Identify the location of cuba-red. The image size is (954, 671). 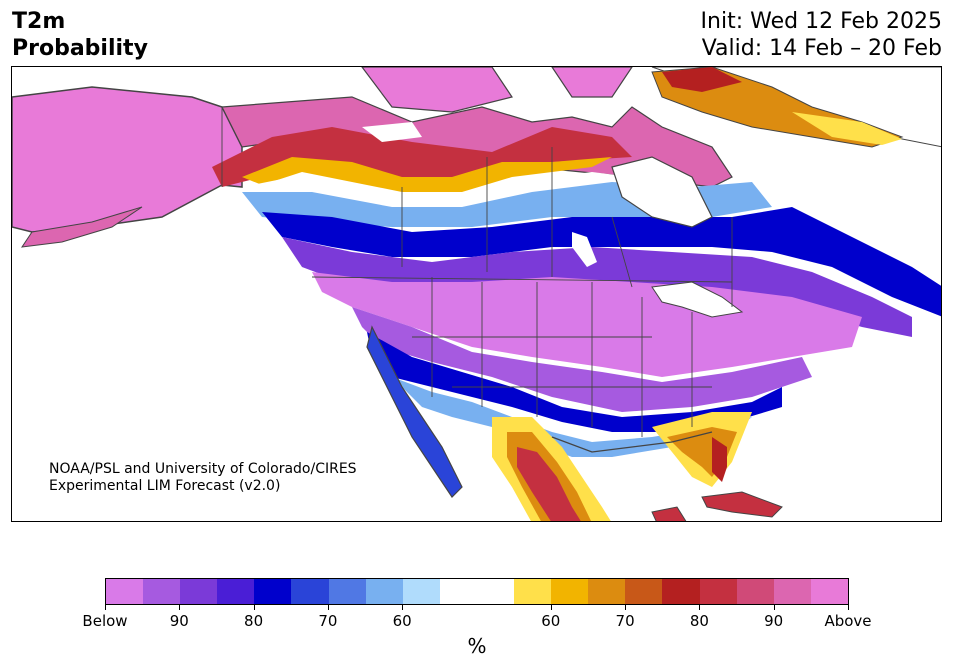
(742, 504).